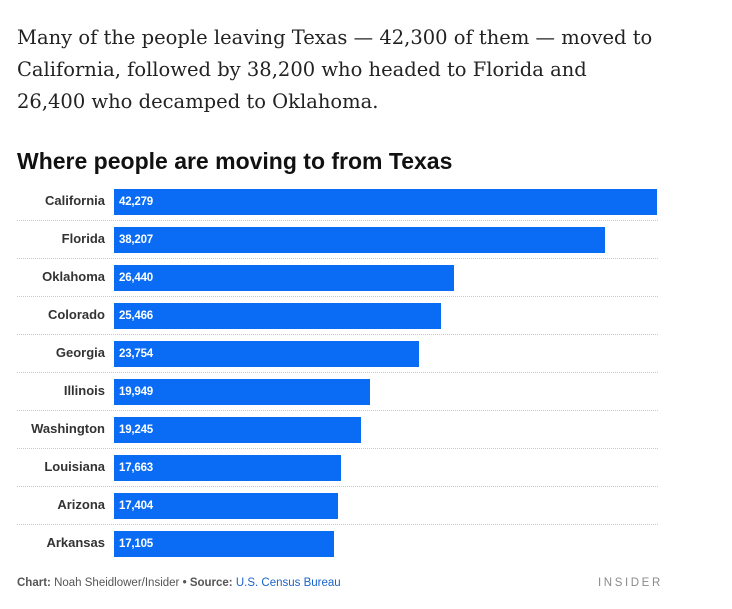  Describe the element at coordinates (136, 354) in the screenshot. I see `bar-value-label: 23,754` at that location.